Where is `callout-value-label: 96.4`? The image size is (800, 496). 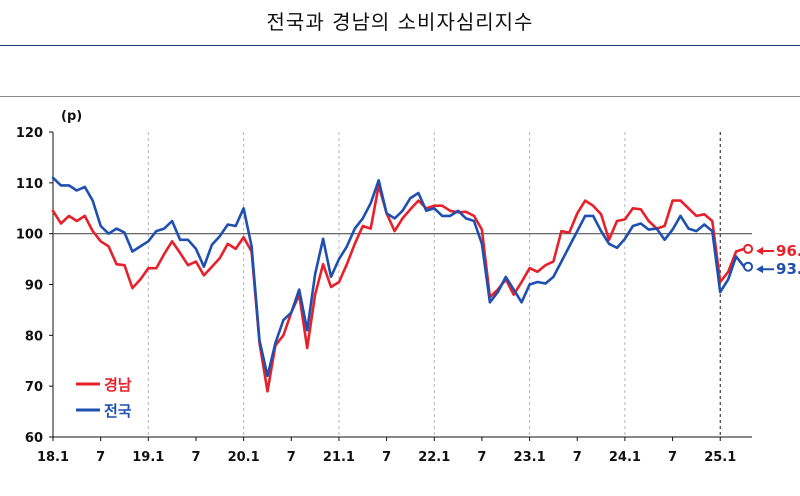
callout-value-label: 96.4 is located at coordinates (788, 251).